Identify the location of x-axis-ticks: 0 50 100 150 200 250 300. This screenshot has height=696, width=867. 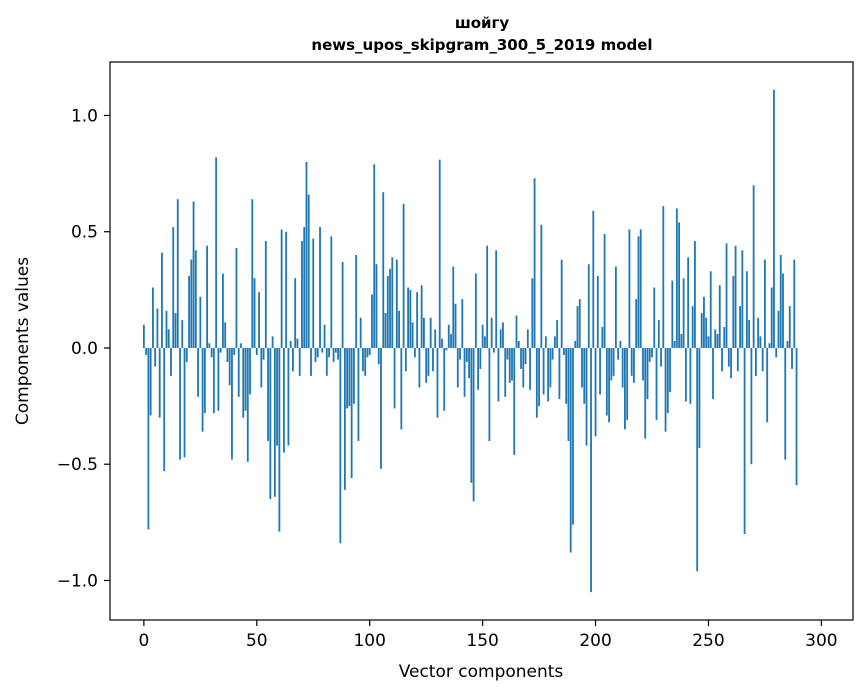
(488, 635).